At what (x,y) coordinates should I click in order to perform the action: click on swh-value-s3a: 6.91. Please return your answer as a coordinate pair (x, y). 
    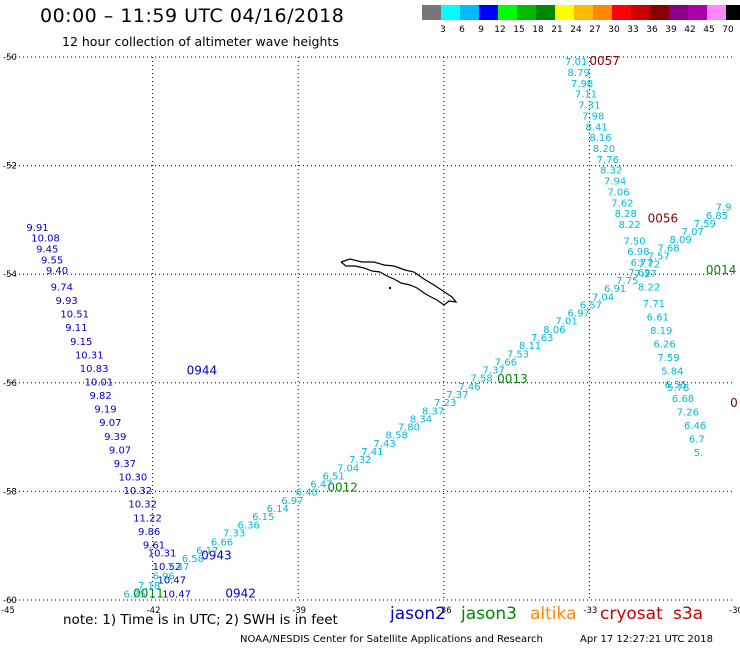
    Looking at the image, I should click on (615, 289).